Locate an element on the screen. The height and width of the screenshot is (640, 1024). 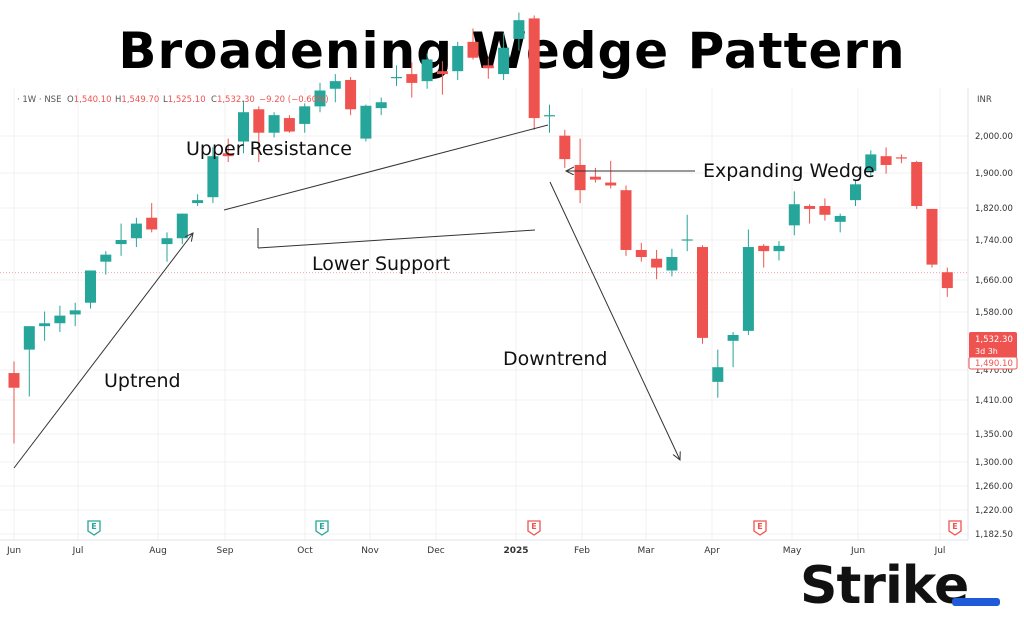
label-uptrend: Uptrend is located at coordinates (142, 381).